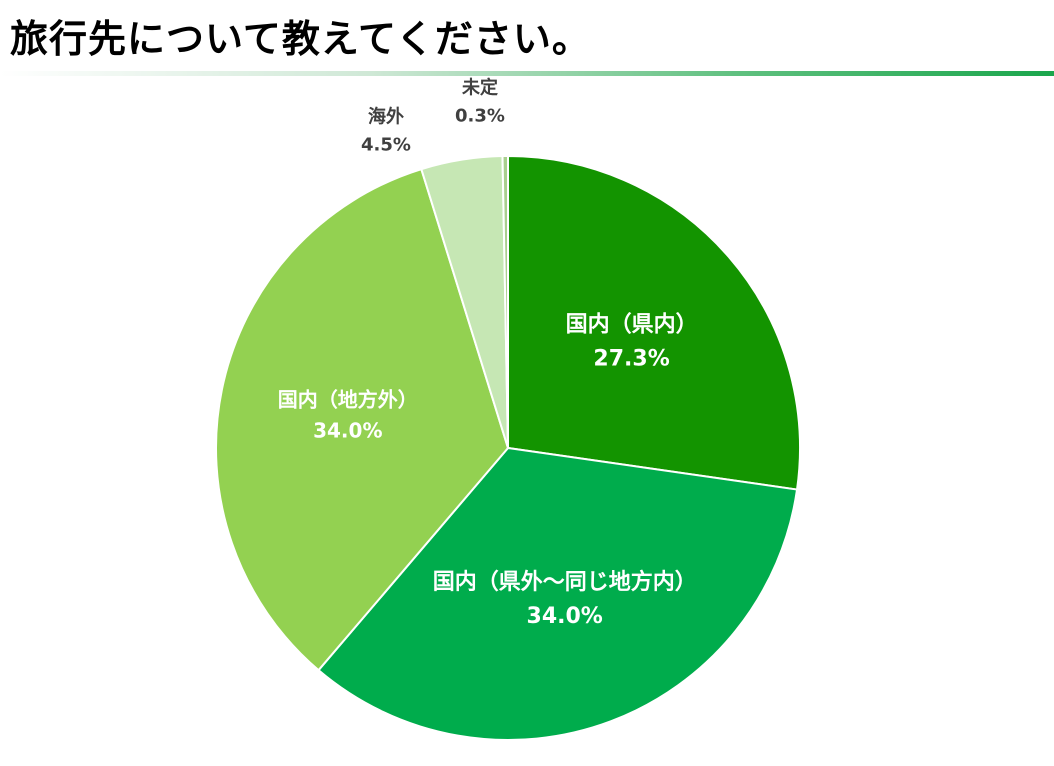 The width and height of the screenshot is (1054, 766). I want to click on slice-value-label: 27.3%, so click(631, 359).